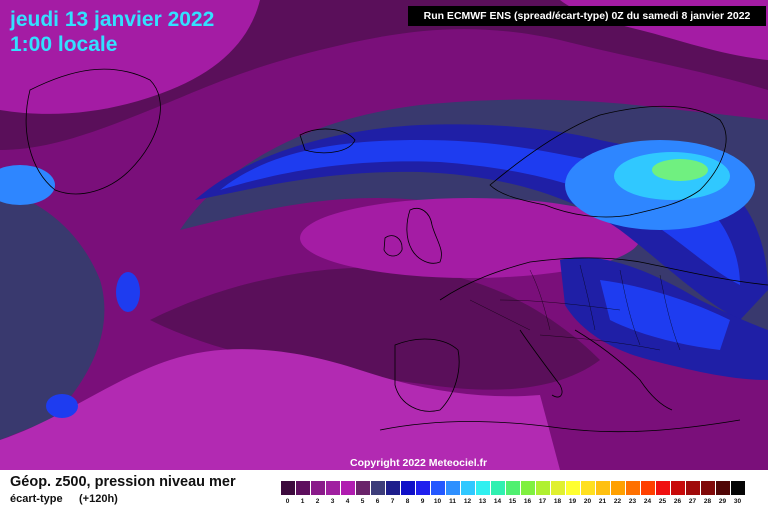 The width and height of the screenshot is (768, 512). What do you see at coordinates (617, 501) in the screenshot?
I see `legend-label: 22` at bounding box center [617, 501].